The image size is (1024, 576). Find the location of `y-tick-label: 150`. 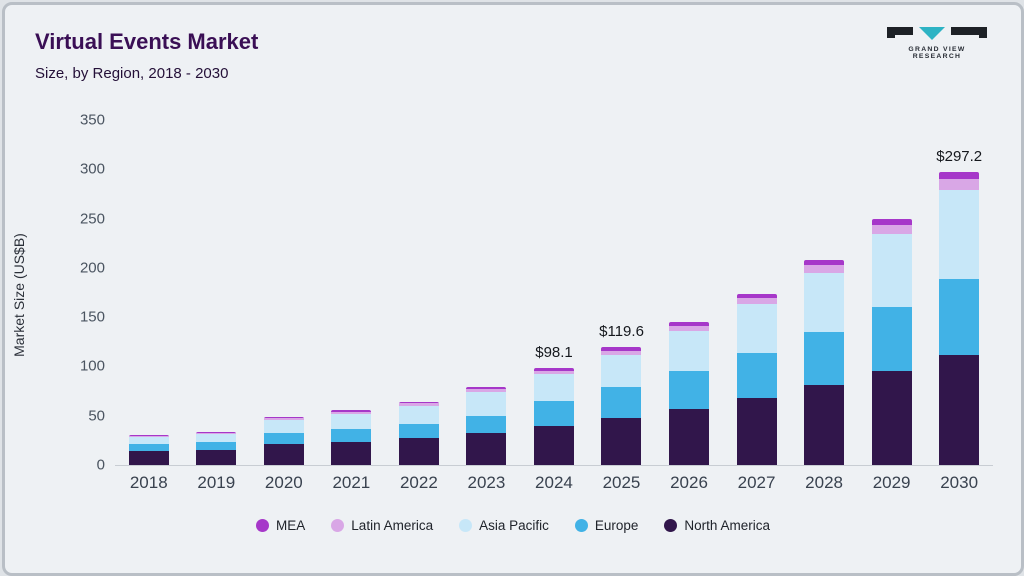

y-tick-label: 150 is located at coordinates (92, 317).